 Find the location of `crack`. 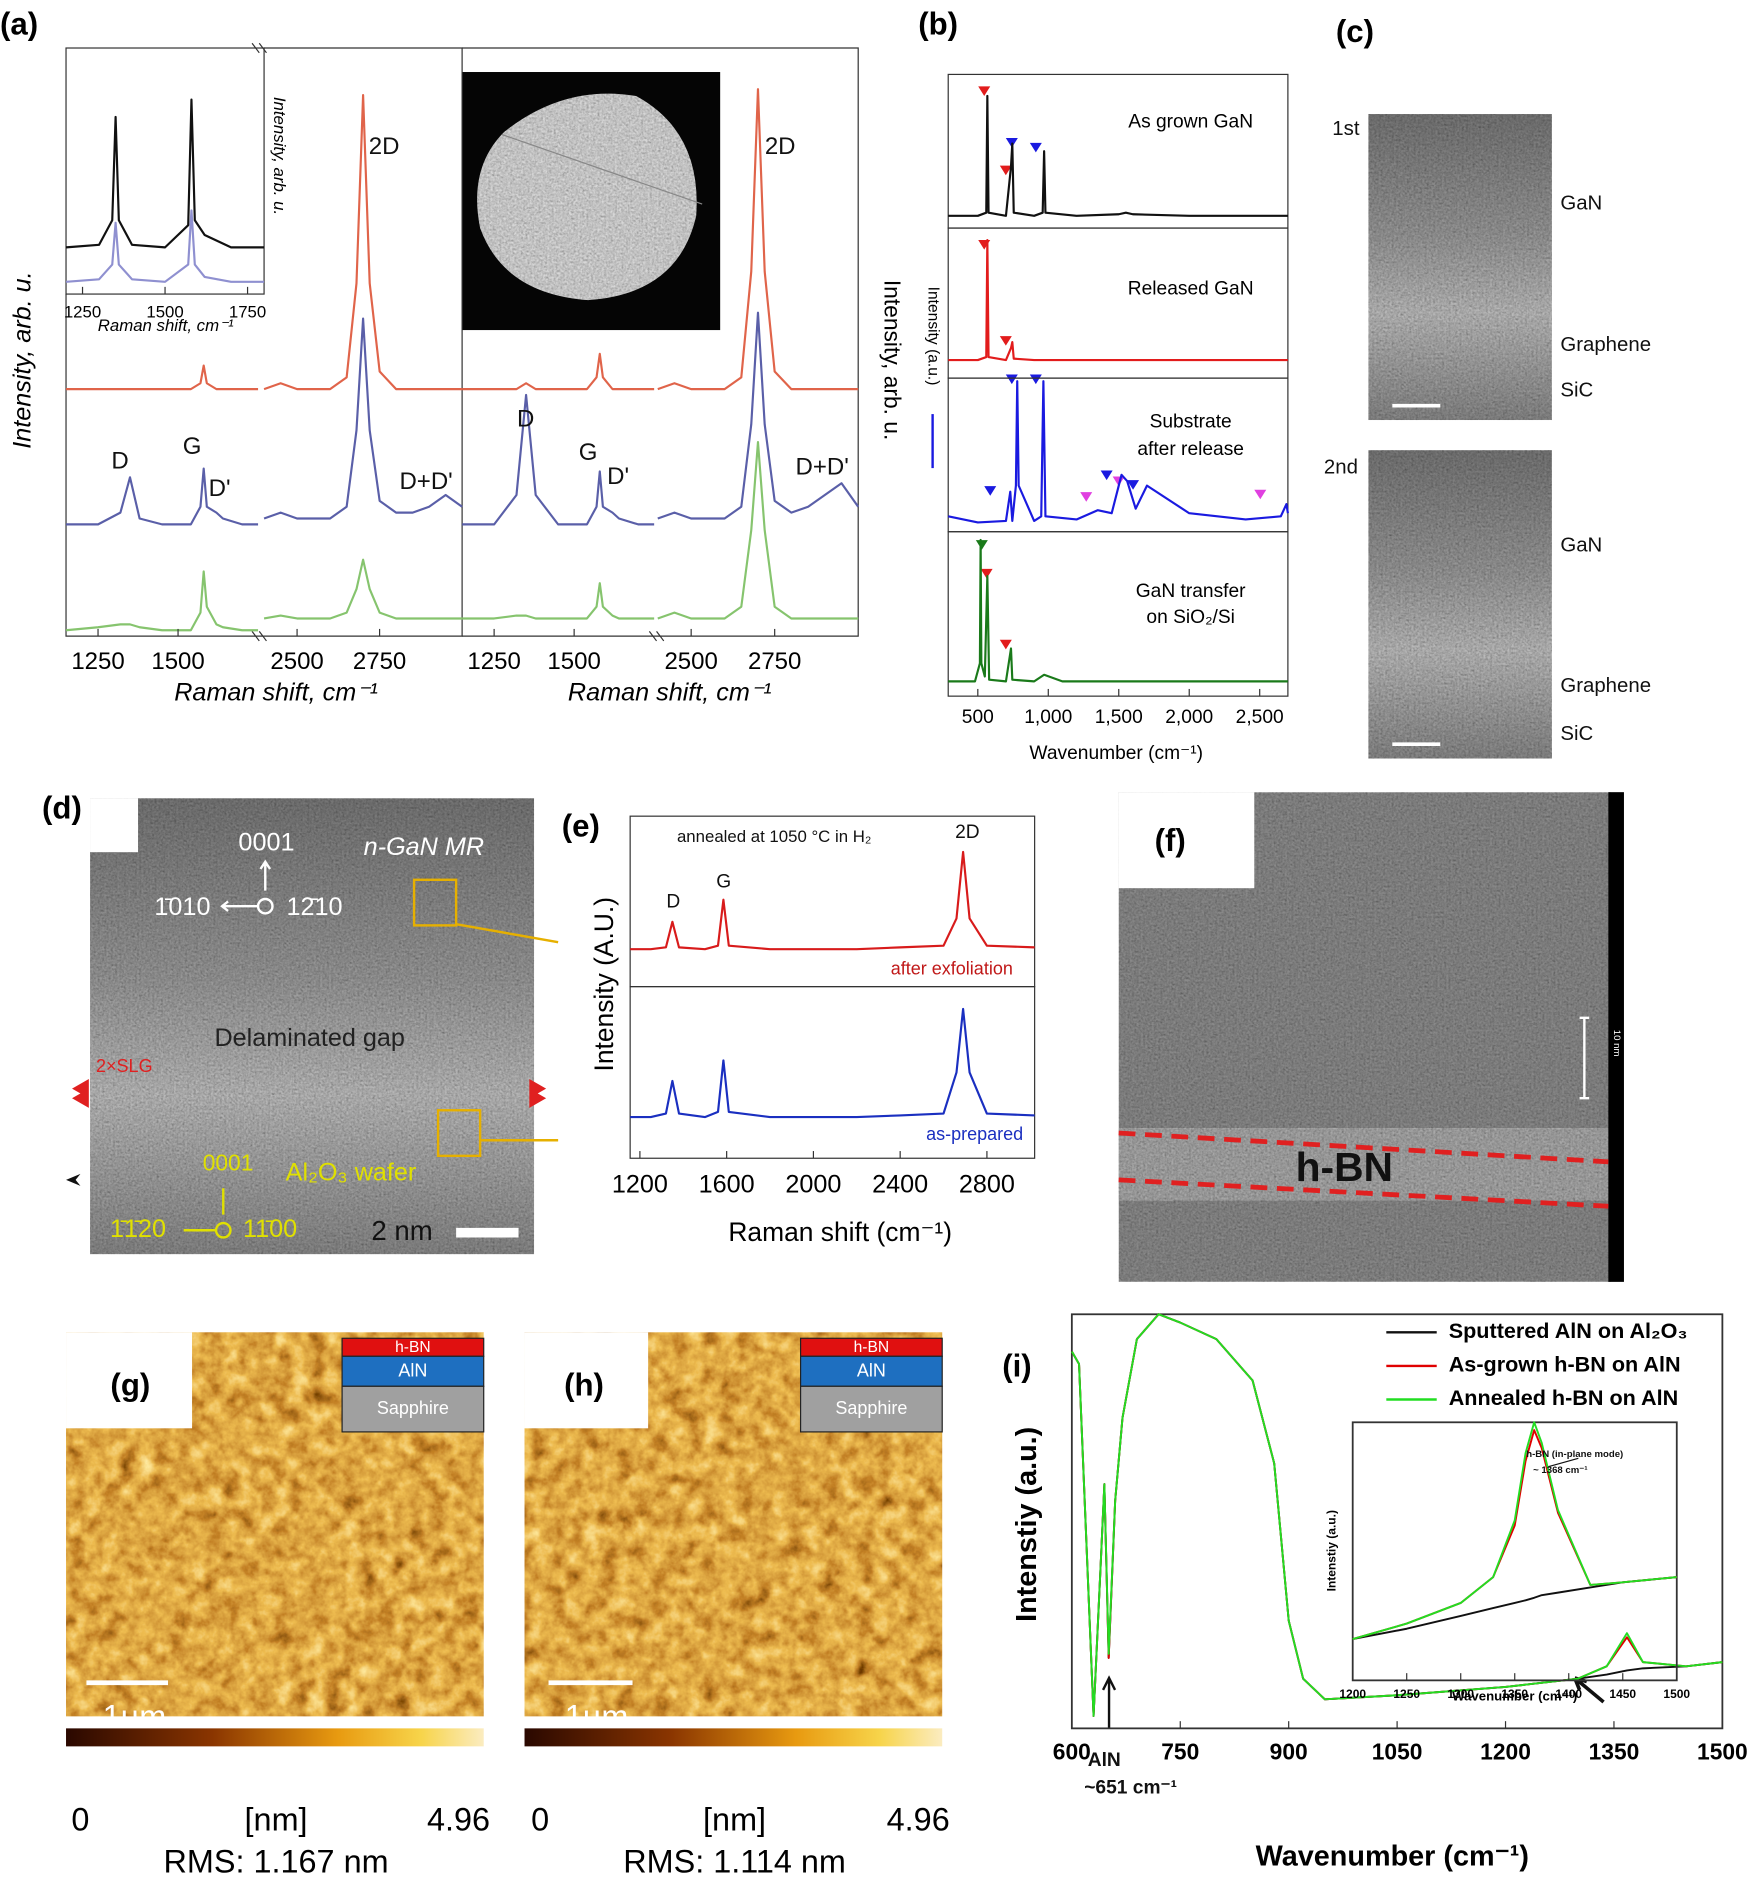

crack is located at coordinates (602, 169).